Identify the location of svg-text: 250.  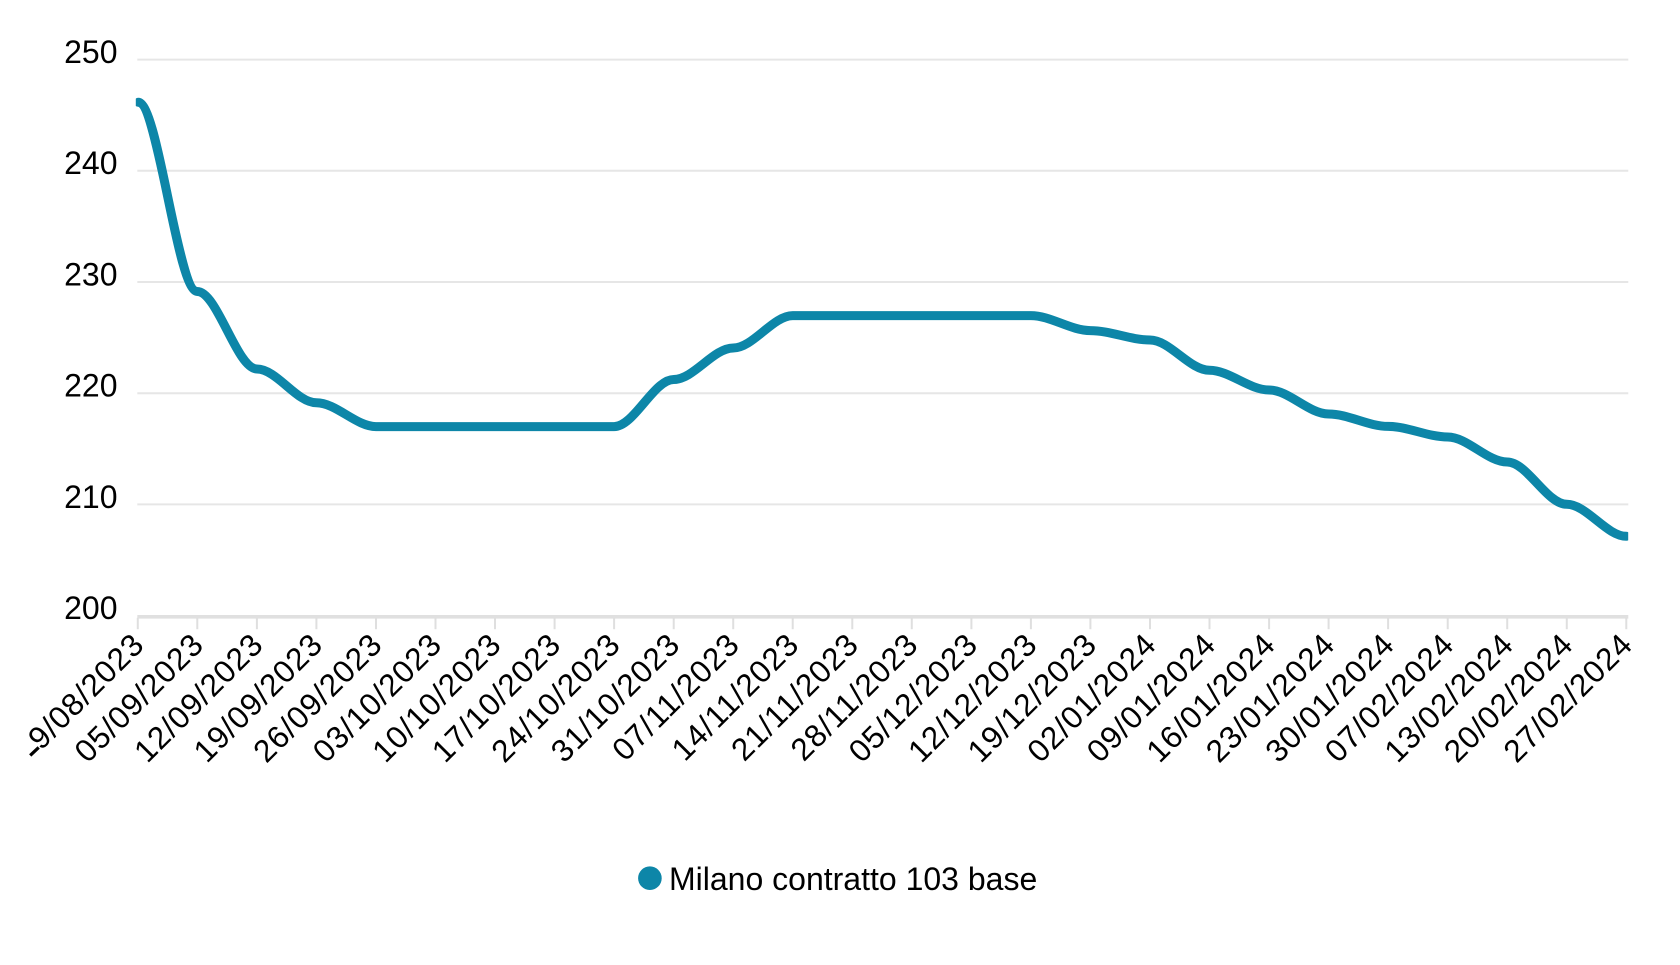
(90, 52).